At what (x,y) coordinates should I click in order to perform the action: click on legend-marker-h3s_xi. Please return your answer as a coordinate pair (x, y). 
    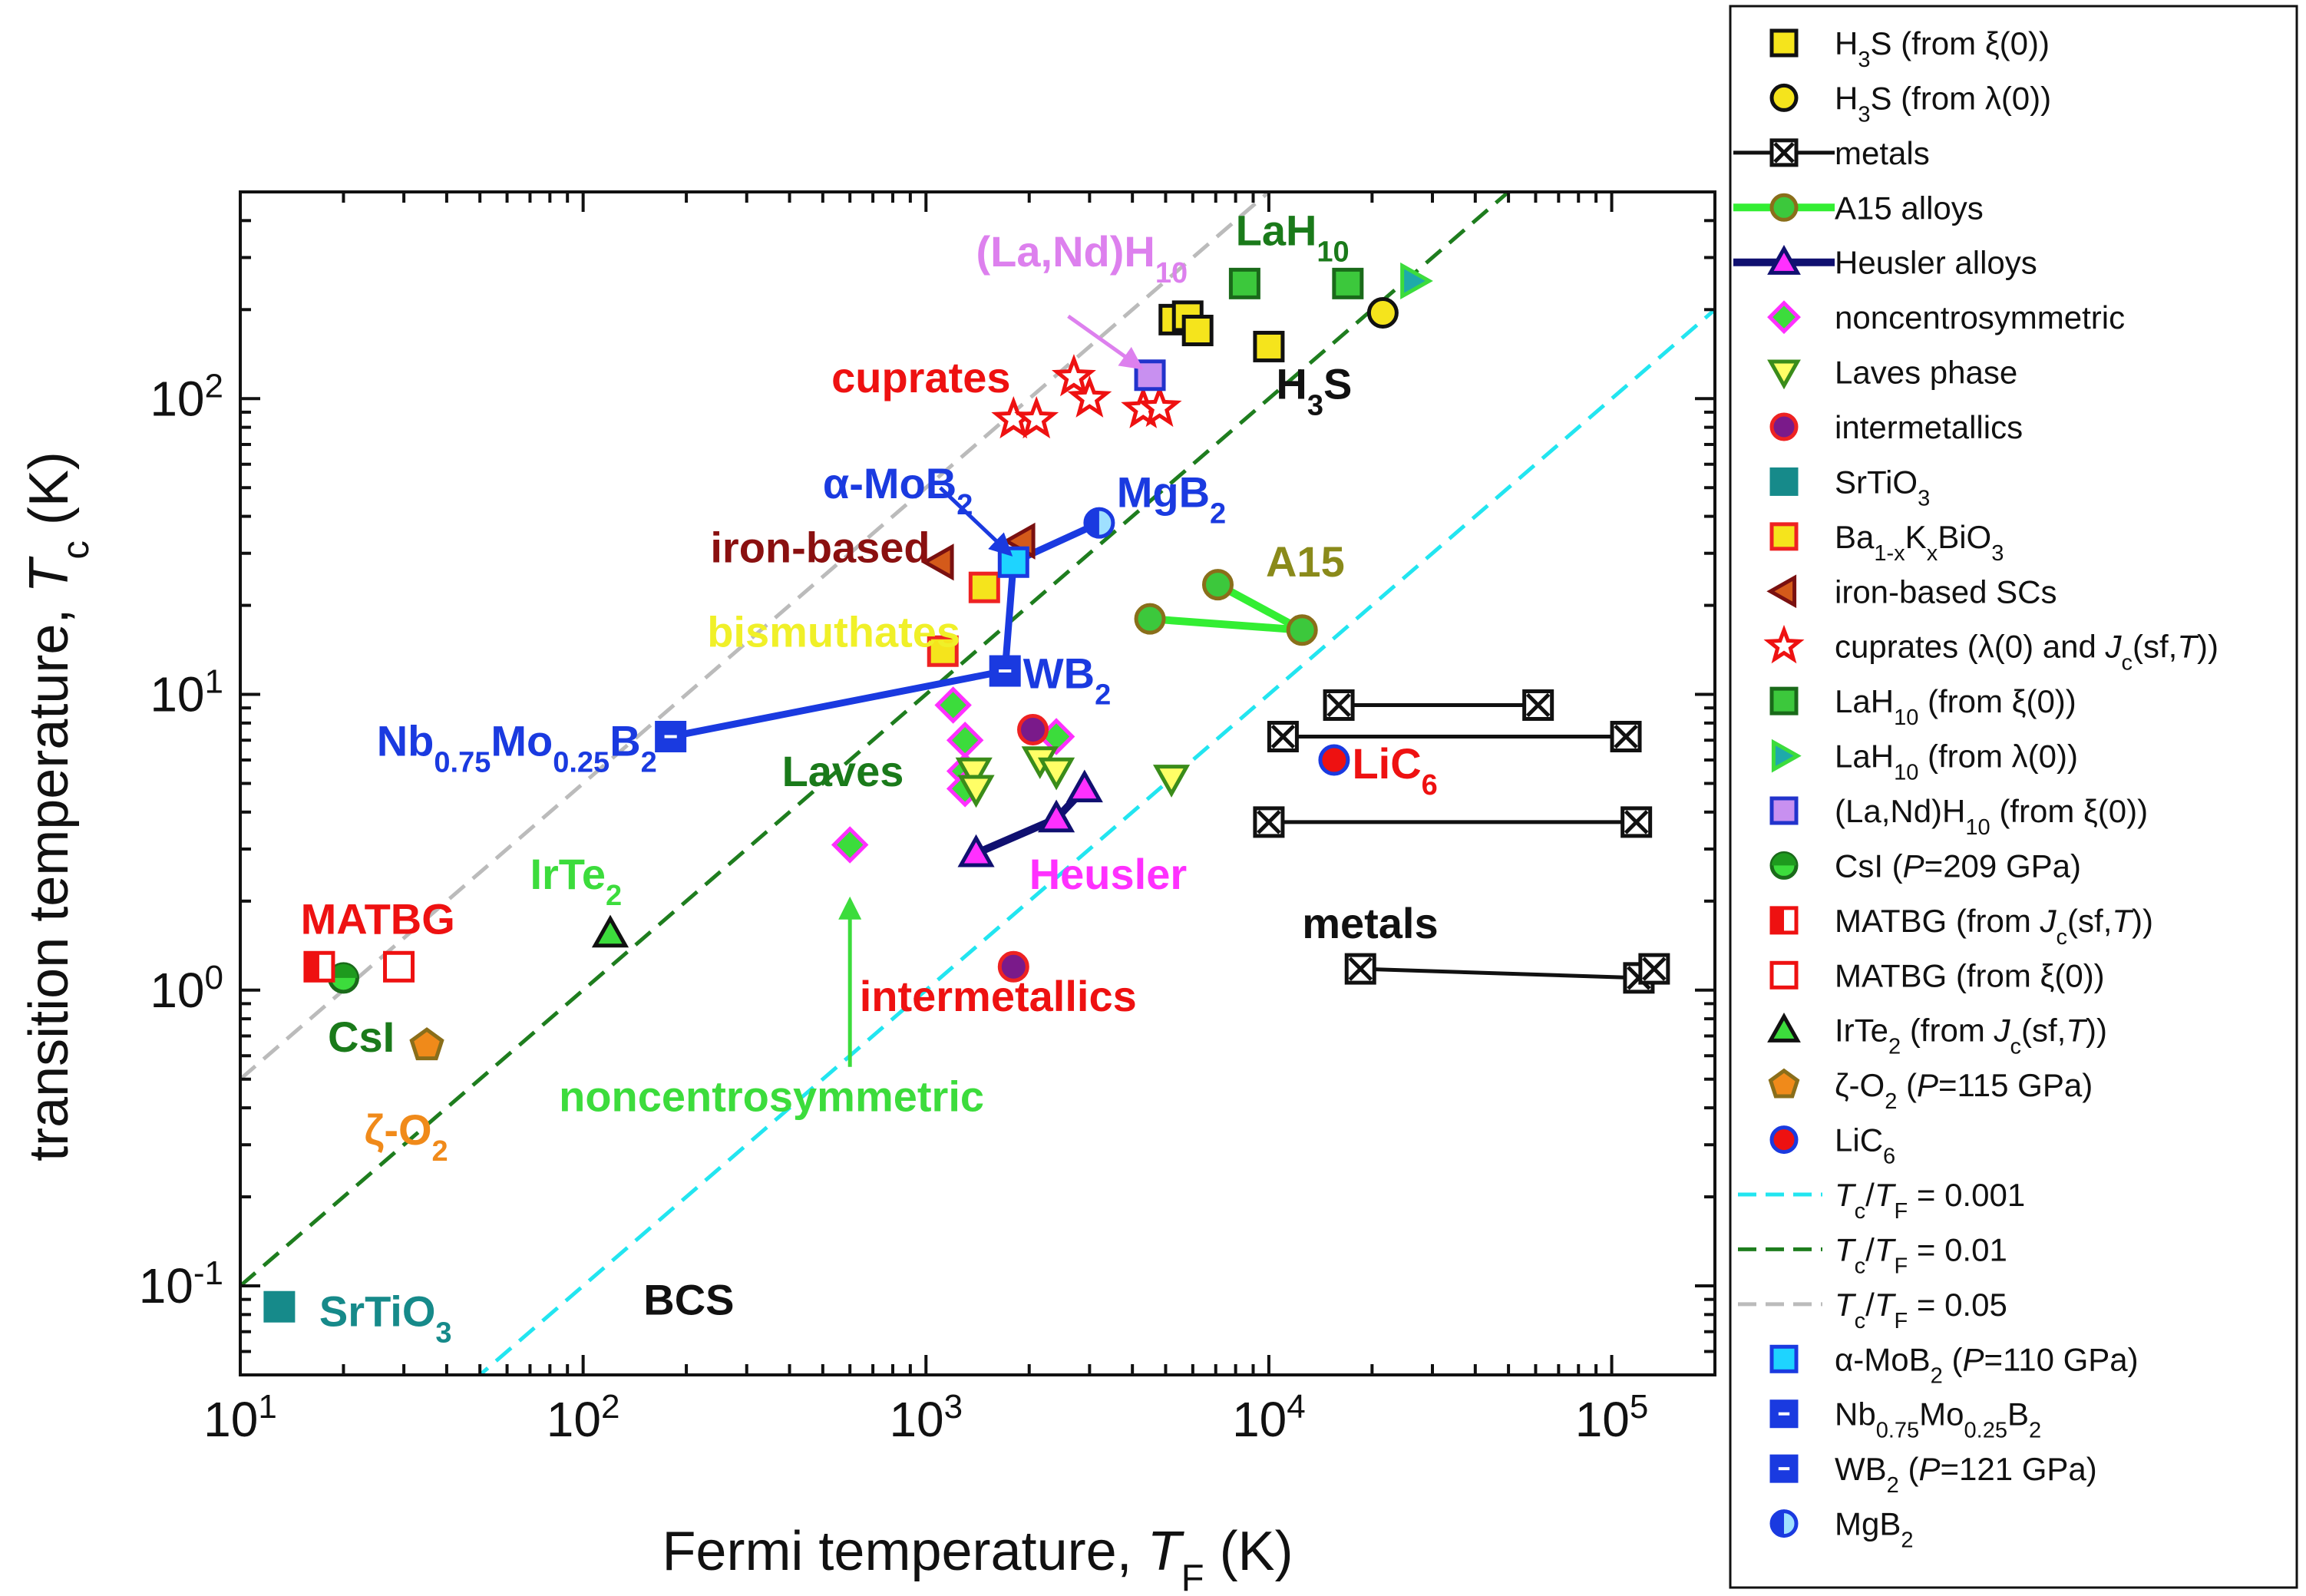
    Looking at the image, I should click on (1784, 43).